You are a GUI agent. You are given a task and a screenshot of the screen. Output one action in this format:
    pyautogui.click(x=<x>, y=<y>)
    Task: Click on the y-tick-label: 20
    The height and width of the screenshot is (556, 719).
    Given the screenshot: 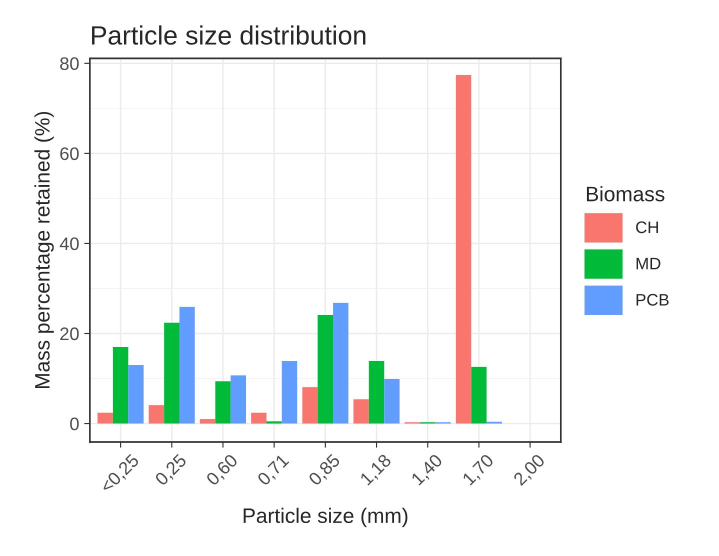 What is the action you would take?
    pyautogui.click(x=69, y=333)
    